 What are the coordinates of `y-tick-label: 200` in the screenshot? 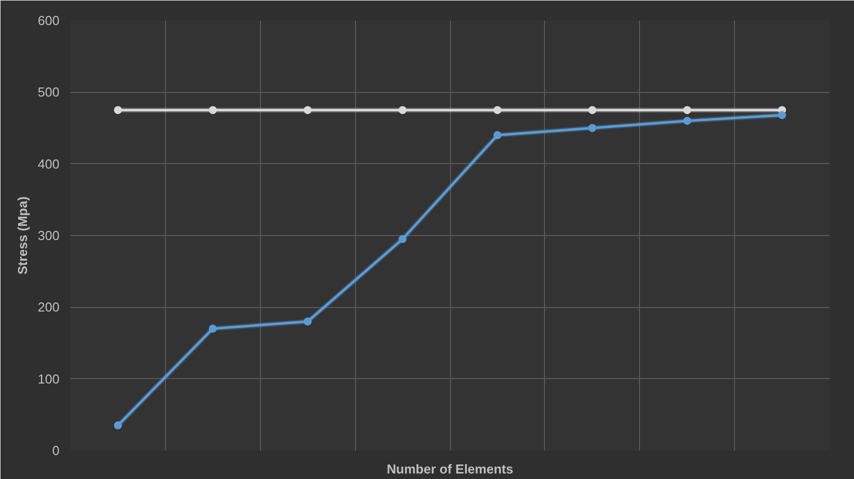 It's located at (49, 307).